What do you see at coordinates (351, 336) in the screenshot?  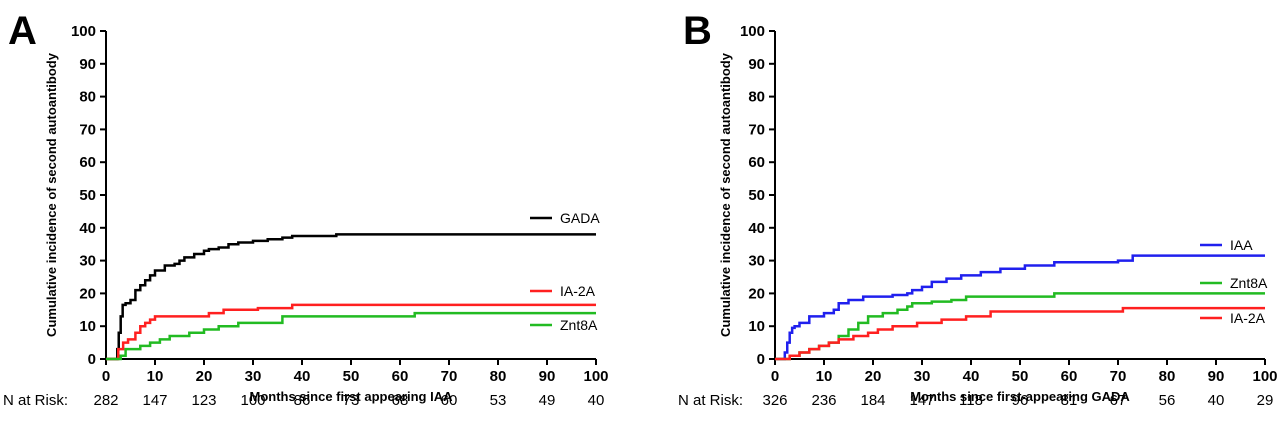 I see `series-line-znt8a` at bounding box center [351, 336].